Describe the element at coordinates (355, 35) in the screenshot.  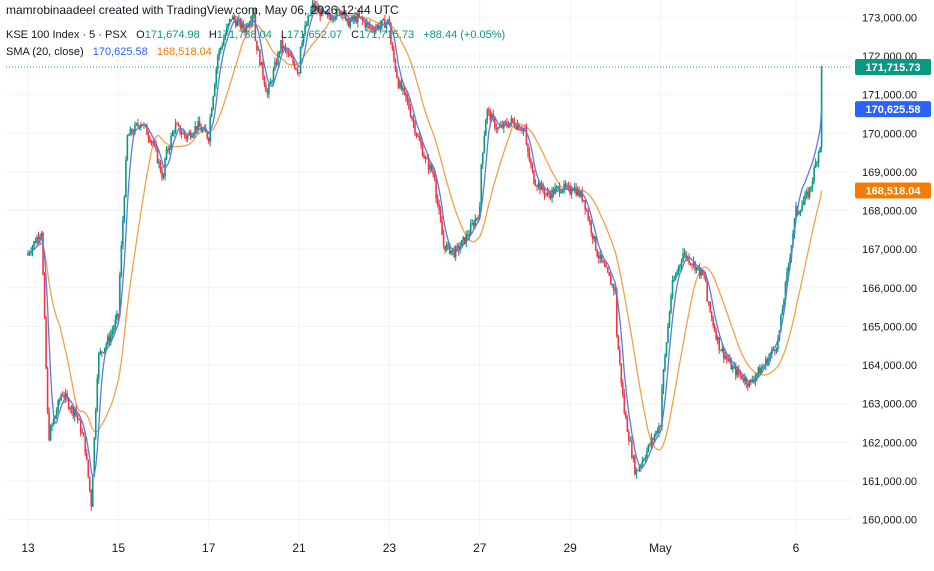
I see `close-label: C` at that location.